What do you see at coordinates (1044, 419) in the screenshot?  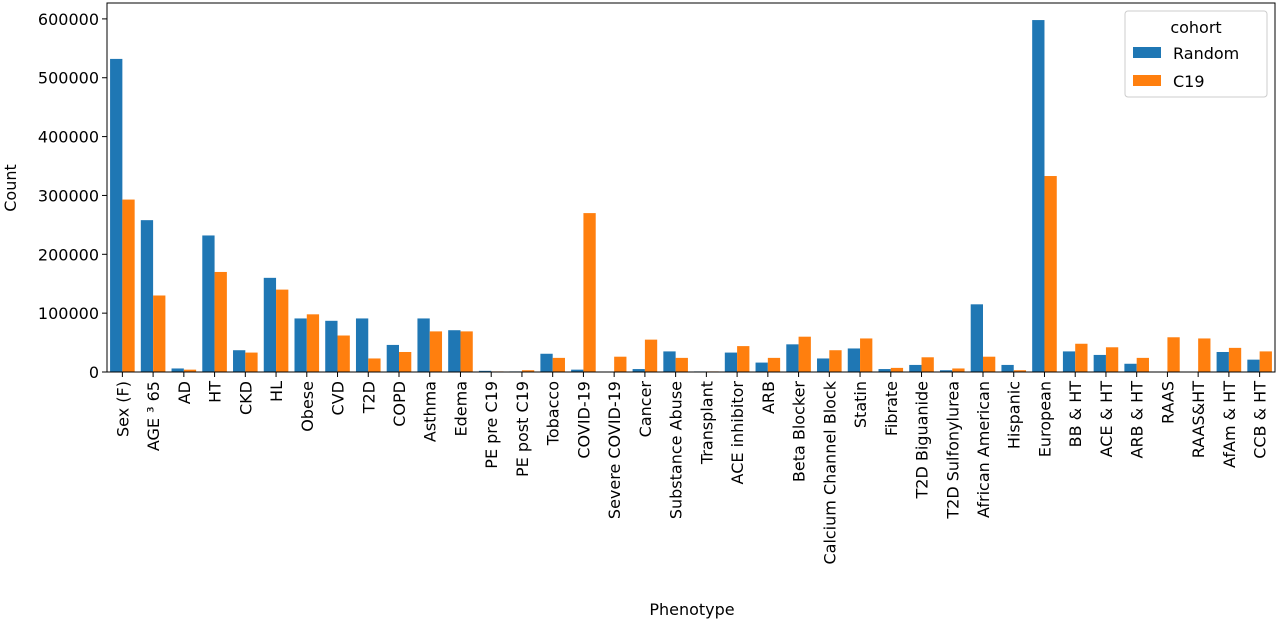 I see `x-tick-label: European` at bounding box center [1044, 419].